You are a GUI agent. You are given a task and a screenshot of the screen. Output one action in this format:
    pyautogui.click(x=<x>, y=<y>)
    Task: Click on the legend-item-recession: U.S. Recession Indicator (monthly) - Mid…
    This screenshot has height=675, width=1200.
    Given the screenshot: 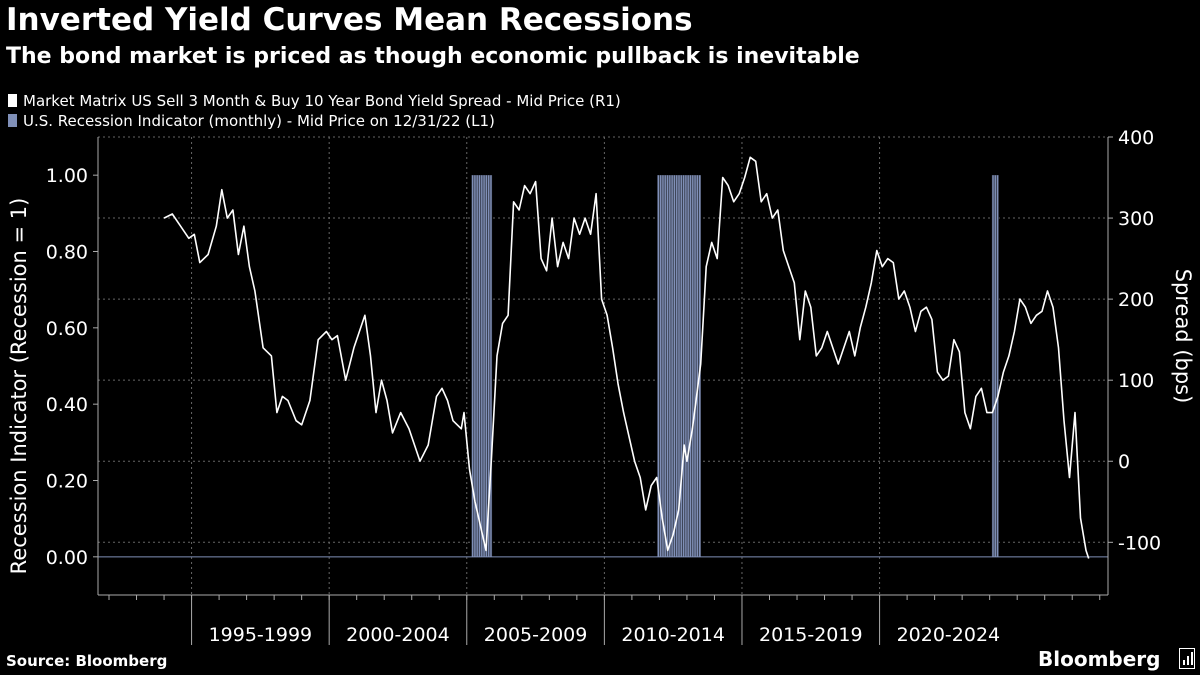 What is the action you would take?
    pyautogui.click(x=251, y=121)
    